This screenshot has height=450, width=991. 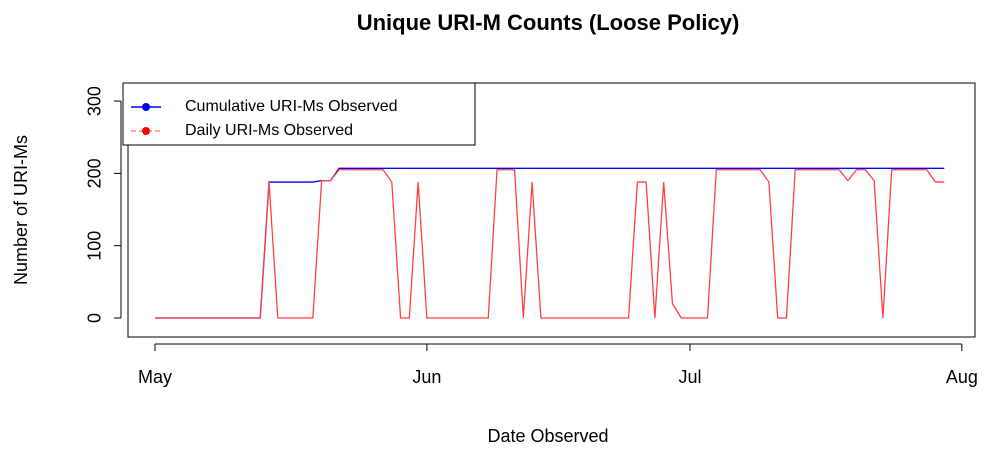 I want to click on y-axis-label: Number of URI-Ms, so click(x=21, y=210).